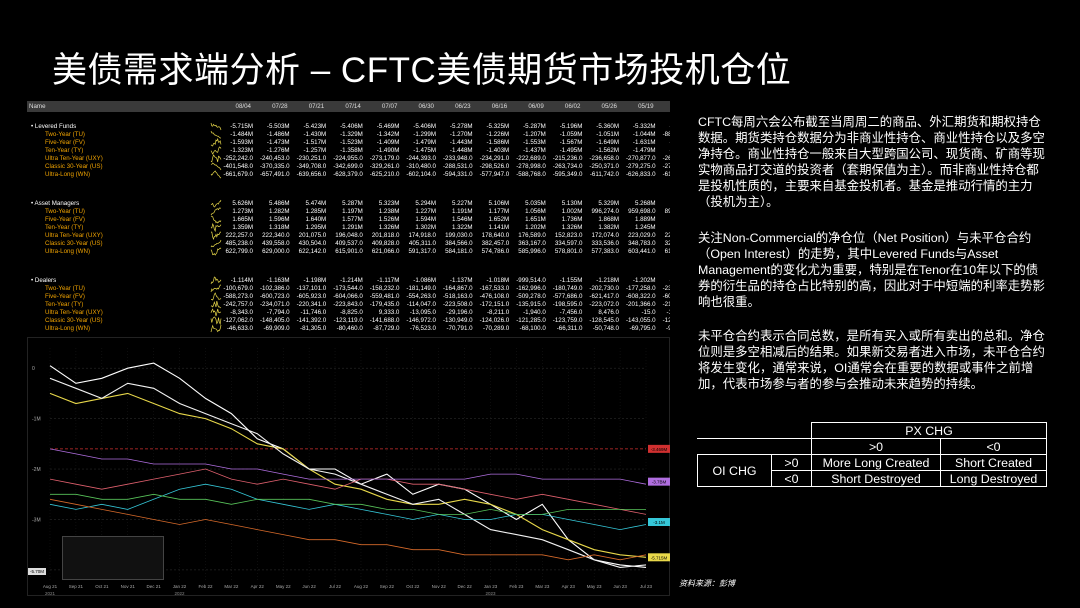  Describe the element at coordinates (667, 243) in the screenshot. I see `table-cell: 324,063.0` at that location.